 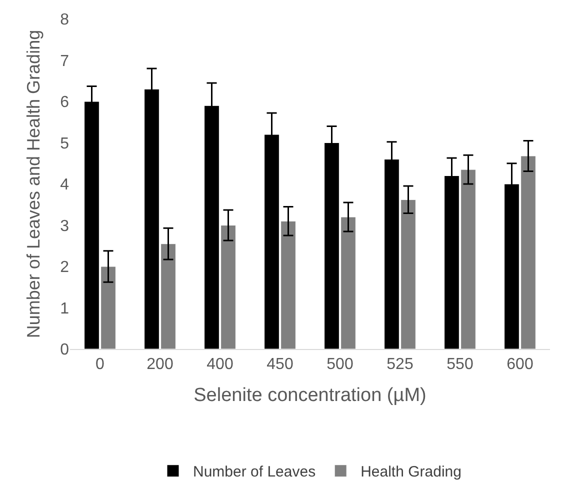 What do you see at coordinates (100, 365) in the screenshot?
I see `x-tick-label: 0` at bounding box center [100, 365].